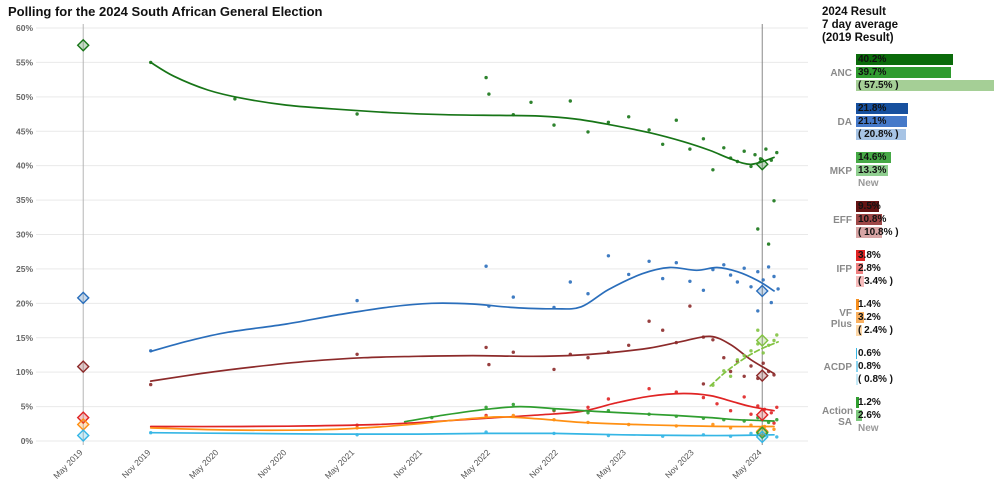 The image size is (1000, 500). I want to click on party-label: MKP, so click(840, 171).